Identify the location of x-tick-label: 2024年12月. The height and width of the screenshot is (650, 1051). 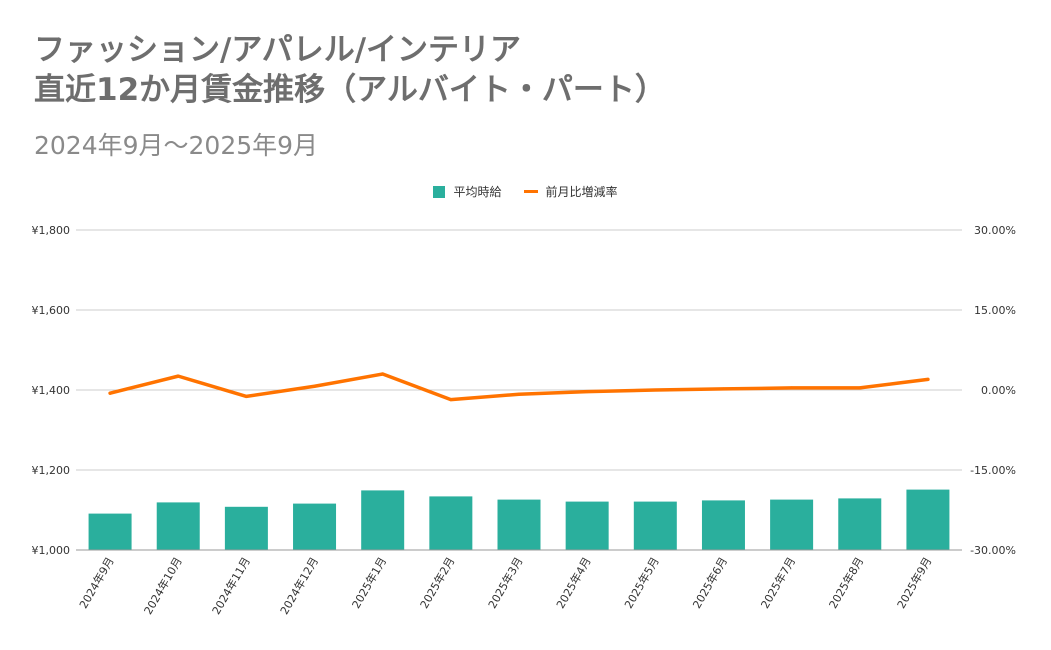
(299, 586).